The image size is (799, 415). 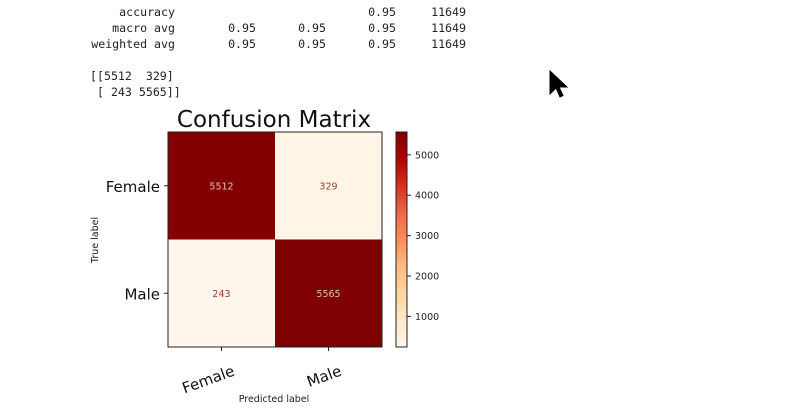 What do you see at coordinates (208, 379) in the screenshot?
I see `x-tick-label: Female` at bounding box center [208, 379].